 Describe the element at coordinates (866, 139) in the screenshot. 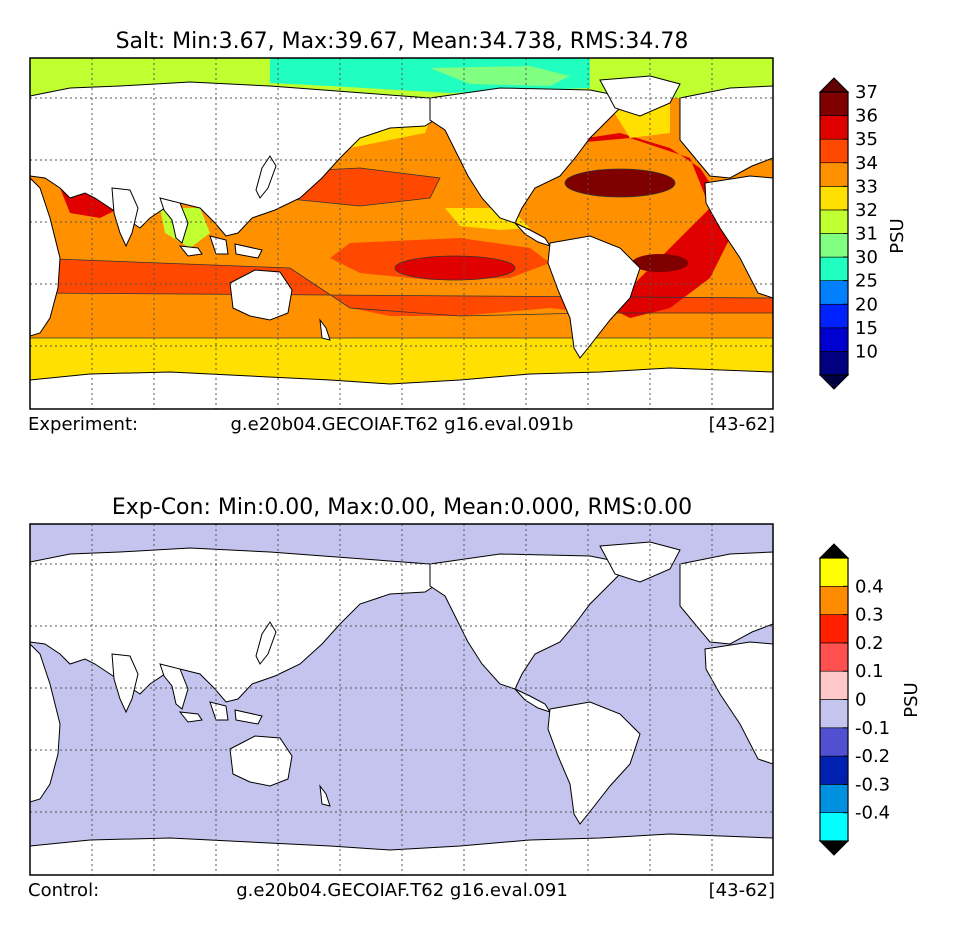

I see `salt-colorbar-tick-label: 35` at that location.